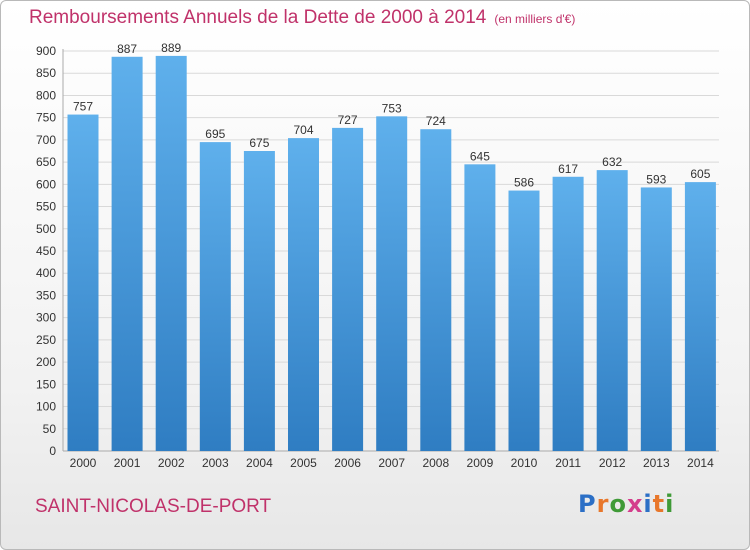  Describe the element at coordinates (215, 463) in the screenshot. I see `x-tick-label: 2003` at that location.